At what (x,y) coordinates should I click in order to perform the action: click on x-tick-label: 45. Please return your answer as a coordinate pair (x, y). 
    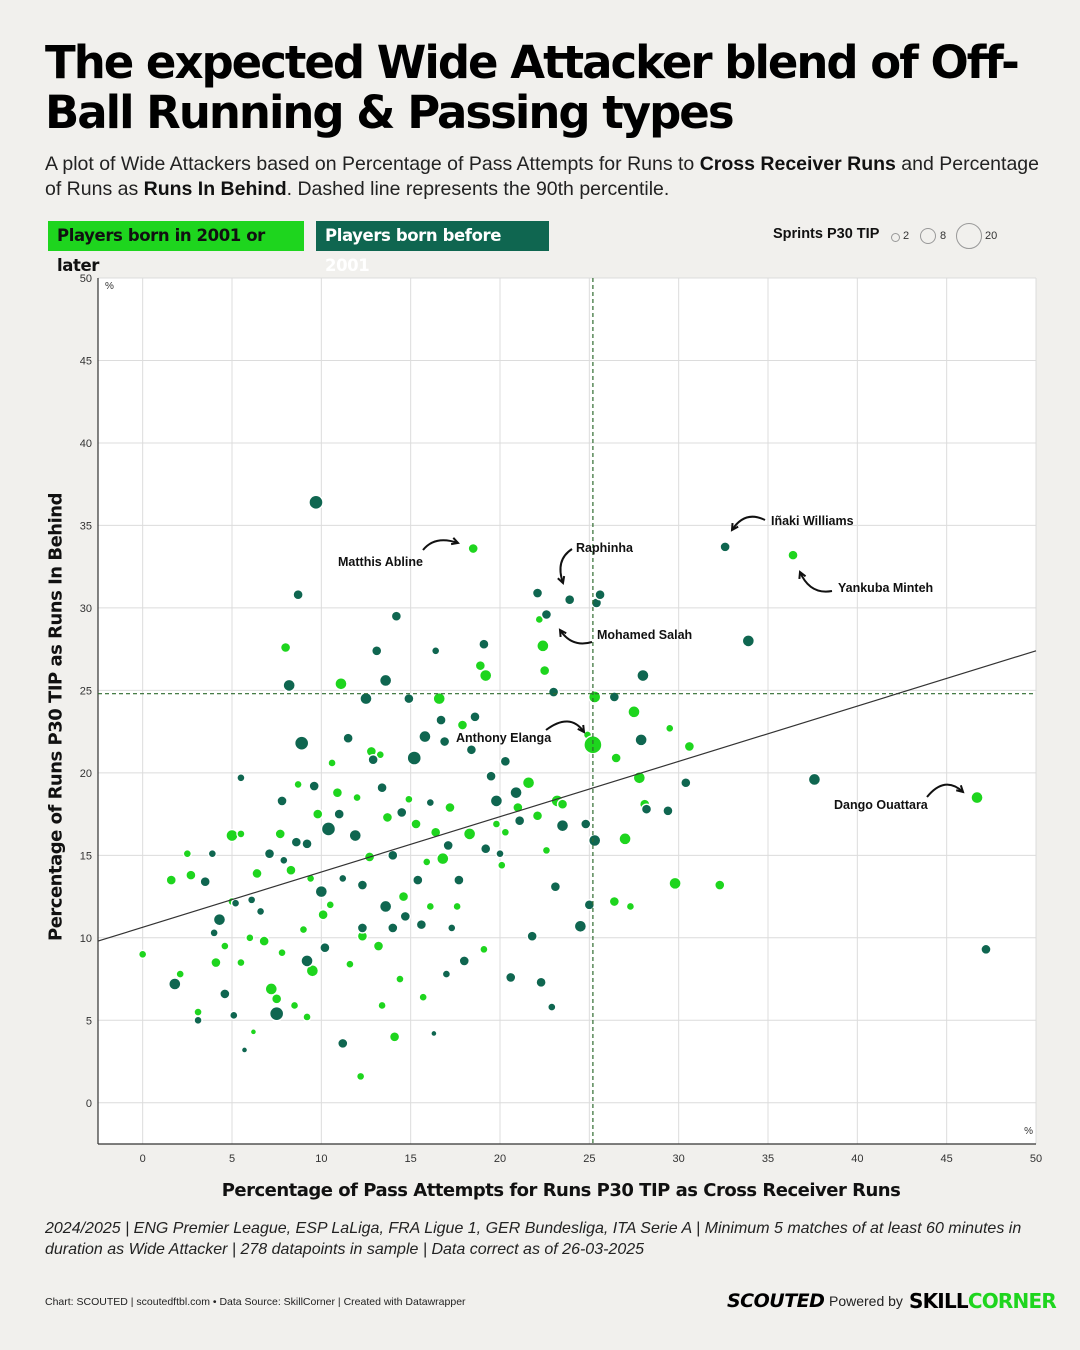
    Looking at the image, I should click on (947, 1159).